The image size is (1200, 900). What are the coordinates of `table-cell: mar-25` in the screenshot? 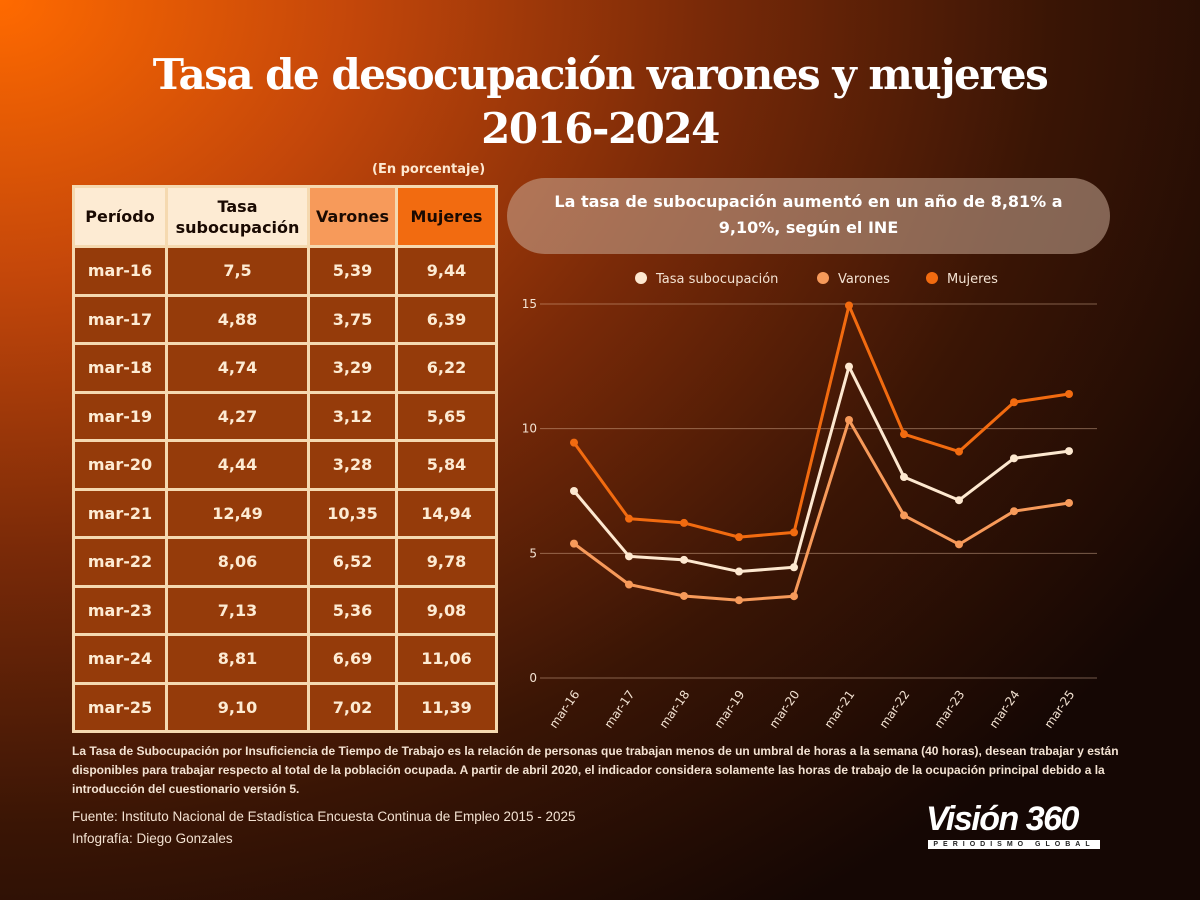 It's located at (120, 707).